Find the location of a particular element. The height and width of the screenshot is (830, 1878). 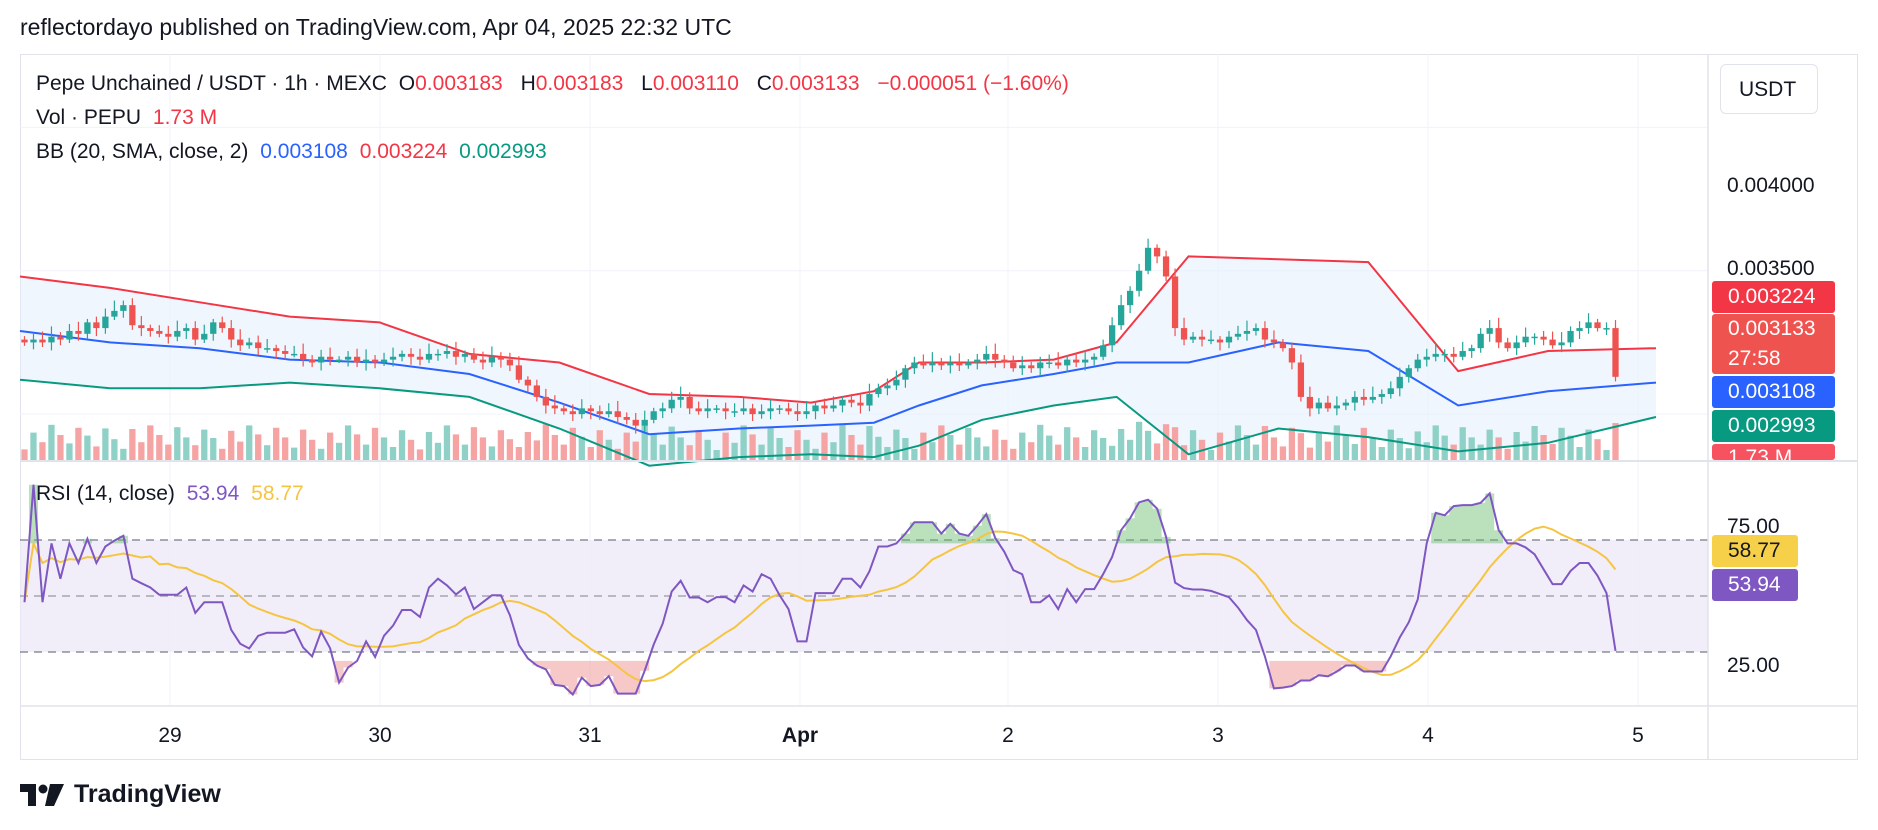

symbol-title: Pepe Unchained / USDT · 1h · MEXC is located at coordinates (211, 83).